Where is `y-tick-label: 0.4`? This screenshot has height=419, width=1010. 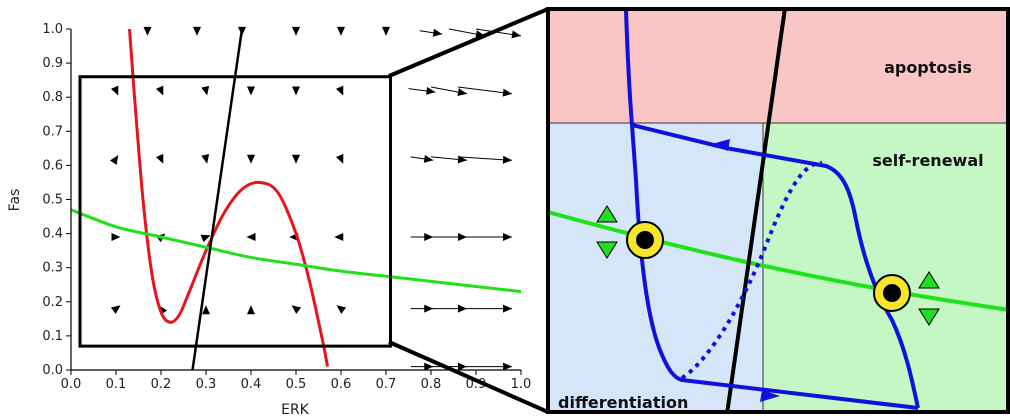 y-tick-label: 0.4 is located at coordinates (52, 234).